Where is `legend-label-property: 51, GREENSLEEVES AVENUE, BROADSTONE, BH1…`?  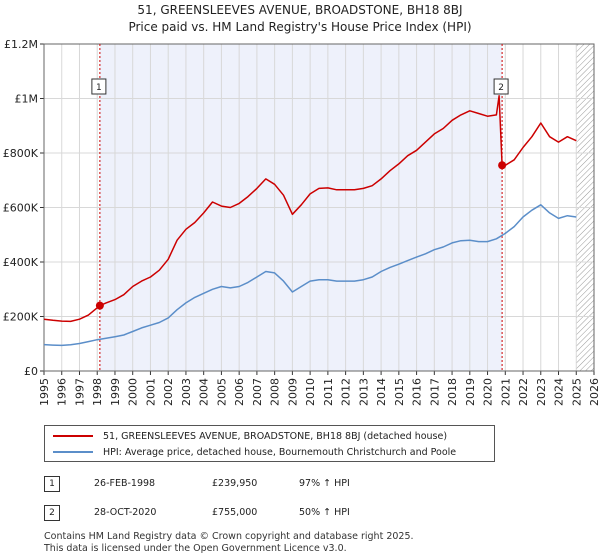 legend-label-property: 51, GREENSLEEVES AVENUE, BROADSTONE, BH1… is located at coordinates (275, 436).